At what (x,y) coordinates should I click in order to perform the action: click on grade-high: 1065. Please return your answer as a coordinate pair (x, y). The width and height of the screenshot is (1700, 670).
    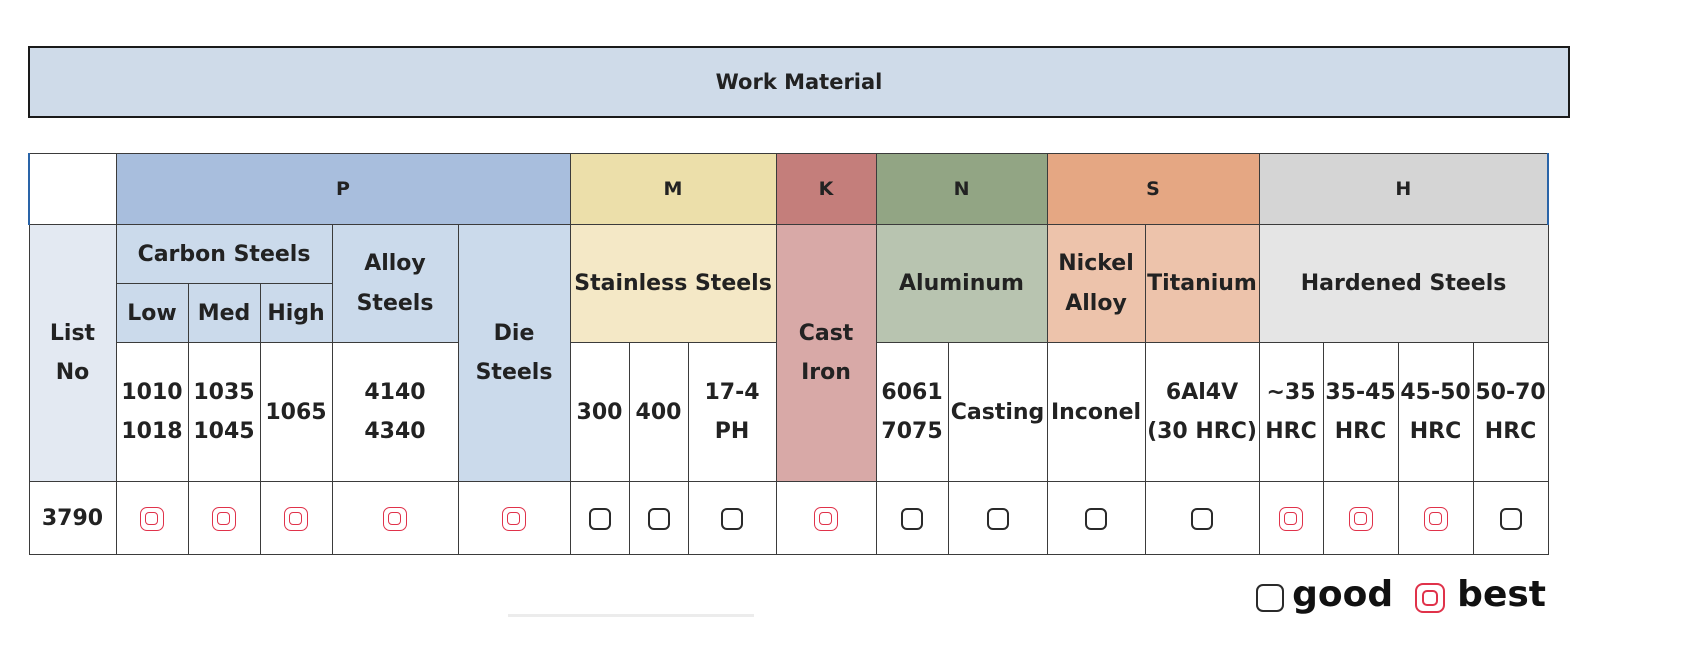
    Looking at the image, I should click on (296, 412).